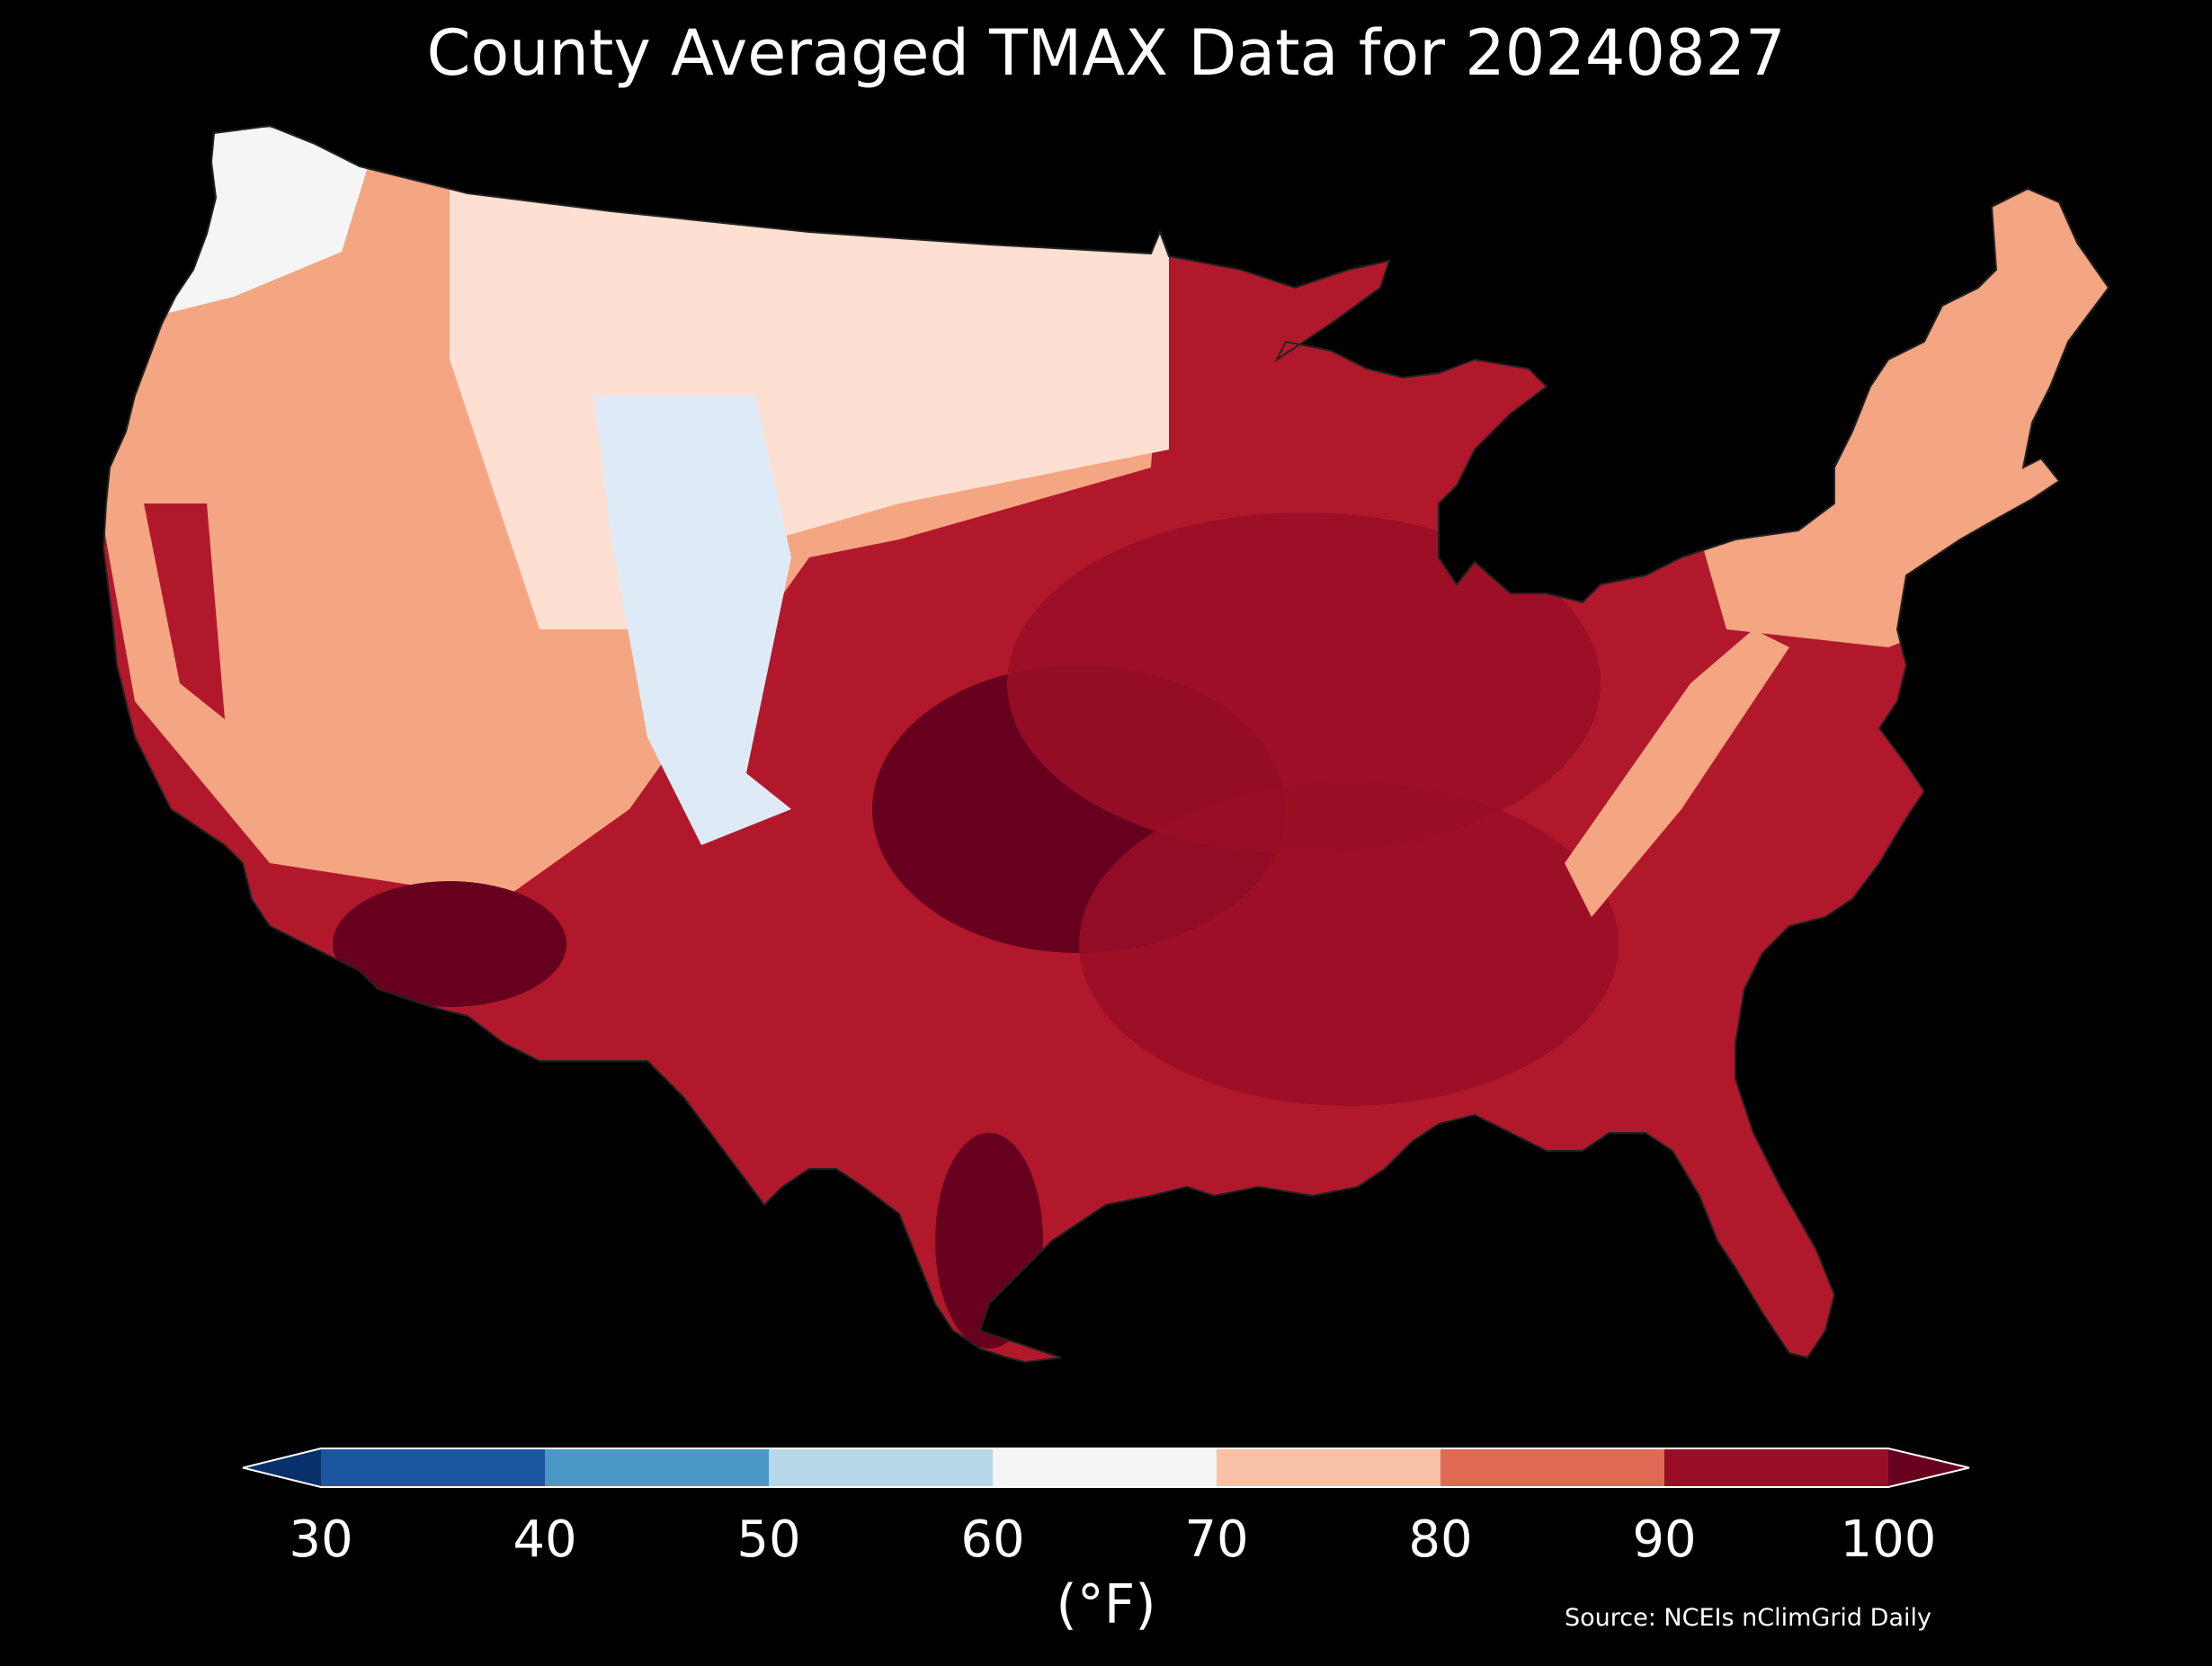  What do you see at coordinates (1106, 1604) in the screenshot?
I see `colorbar-unit-label: (°F)` at bounding box center [1106, 1604].